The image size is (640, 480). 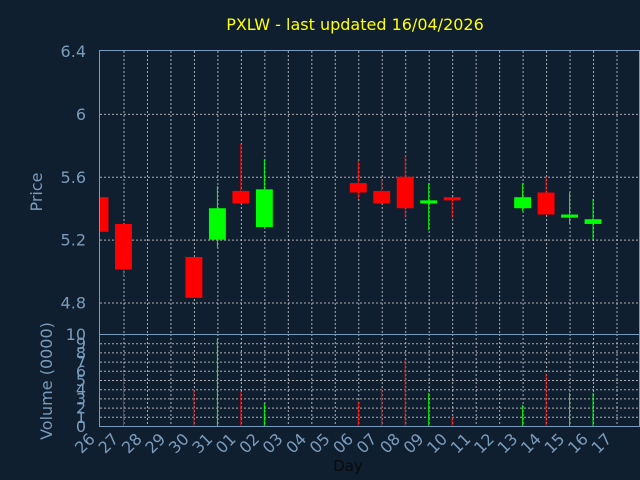 What do you see at coordinates (81, 389) in the screenshot?
I see `volume-tick-label: 4` at bounding box center [81, 389].